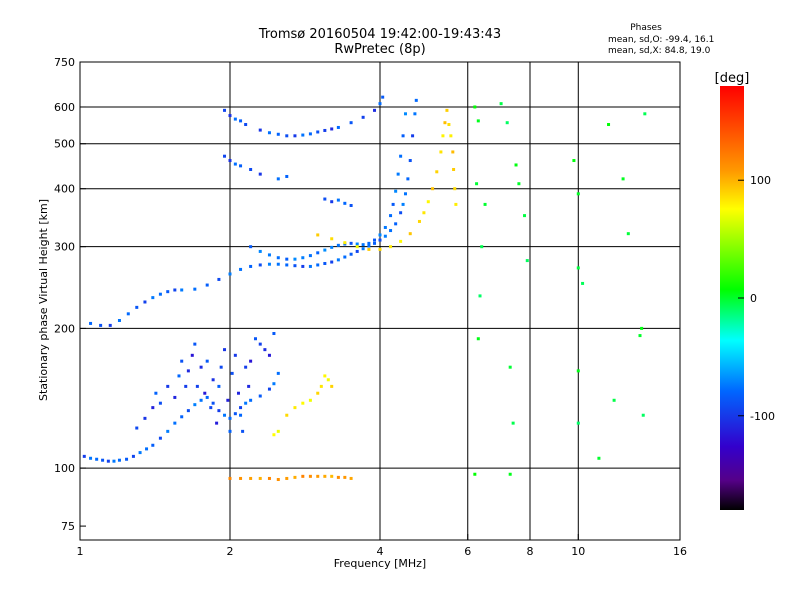 The height and width of the screenshot is (600, 800). Describe the element at coordinates (64, 328) in the screenshot. I see `y-tick-label: 200` at that location.